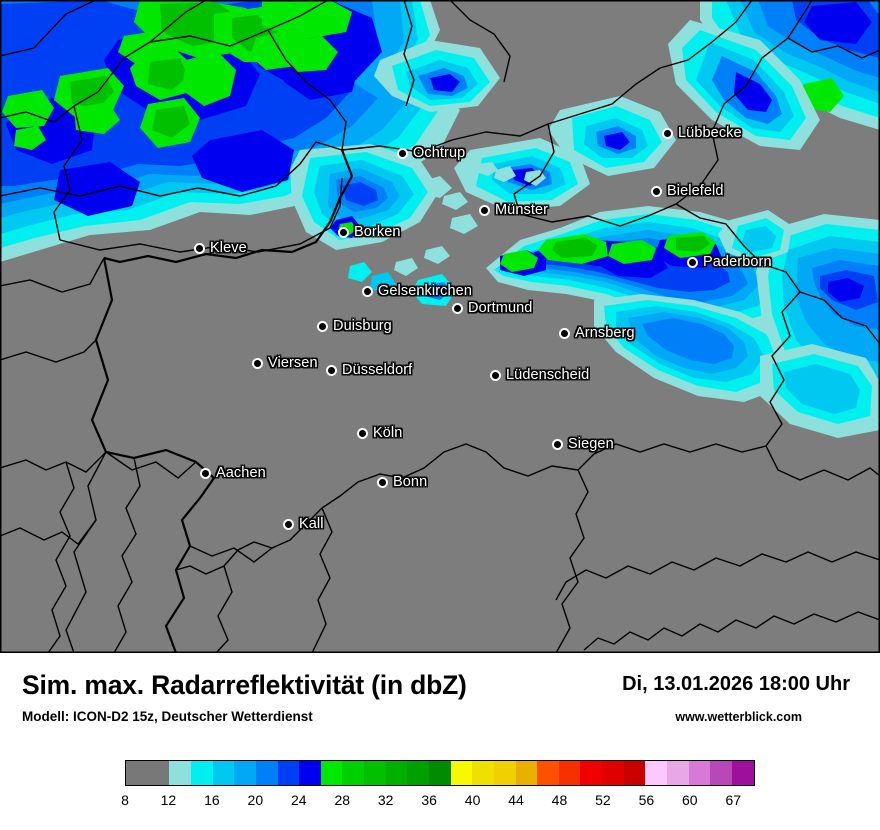  Describe the element at coordinates (559, 800) in the screenshot. I see `colorbar-tick: 48` at that location.